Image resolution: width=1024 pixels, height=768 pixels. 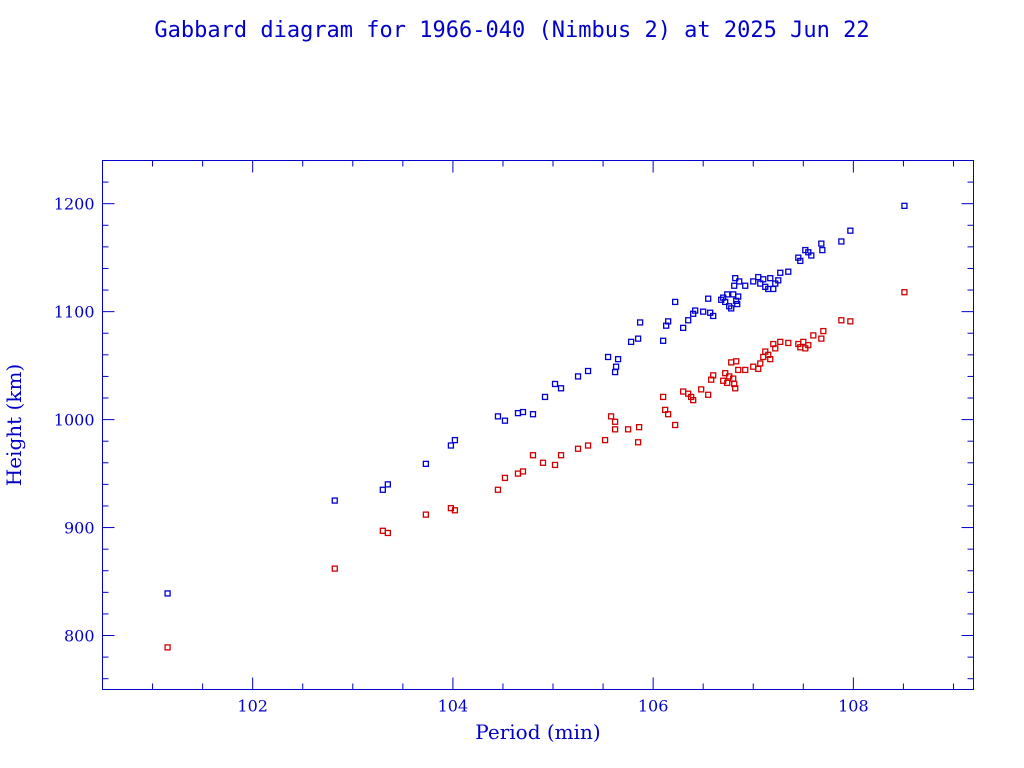 What do you see at coordinates (74, 204) in the screenshot?
I see `y-tick-label: 1200` at bounding box center [74, 204].